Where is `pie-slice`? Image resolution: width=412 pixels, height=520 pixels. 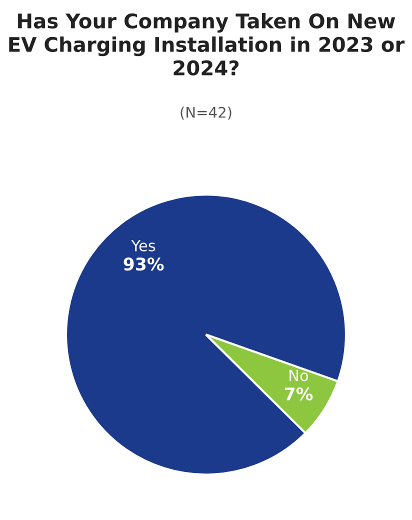 pie-slice is located at coordinates (271, 384).